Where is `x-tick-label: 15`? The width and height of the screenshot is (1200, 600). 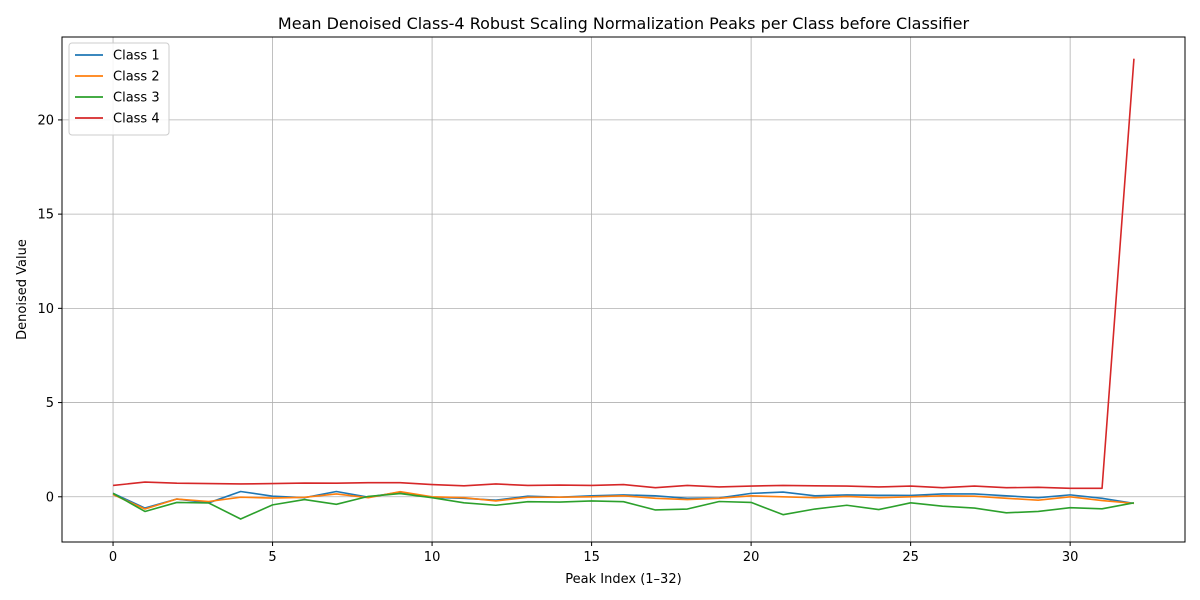
x-tick-label: 15 is located at coordinates (591, 557).